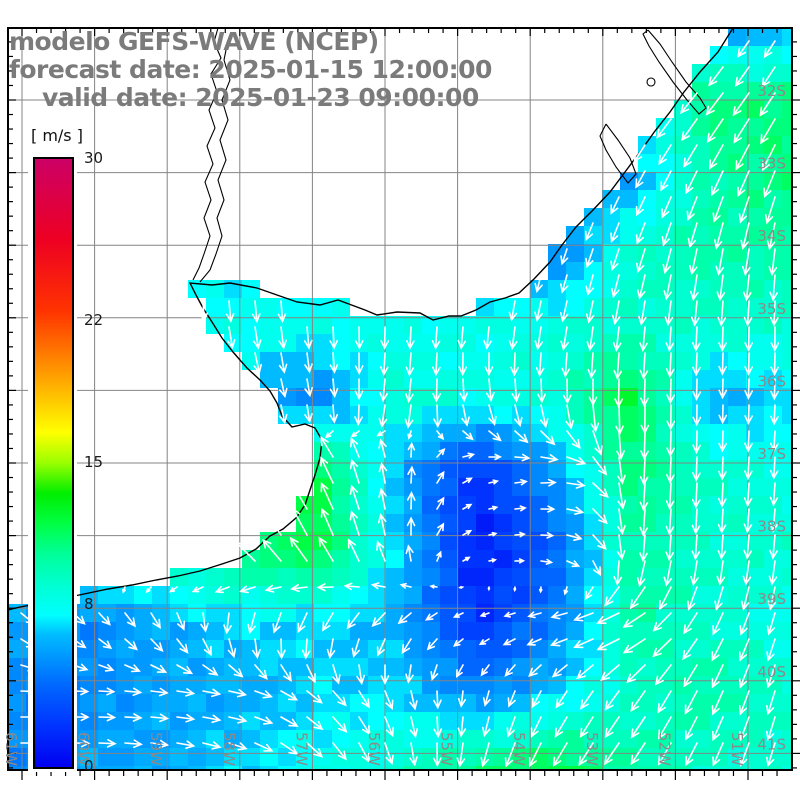 This screenshot has width=800, height=800. I want to click on valid-date-label: valid date: 2025-01-23 09:00:00, so click(260, 97).